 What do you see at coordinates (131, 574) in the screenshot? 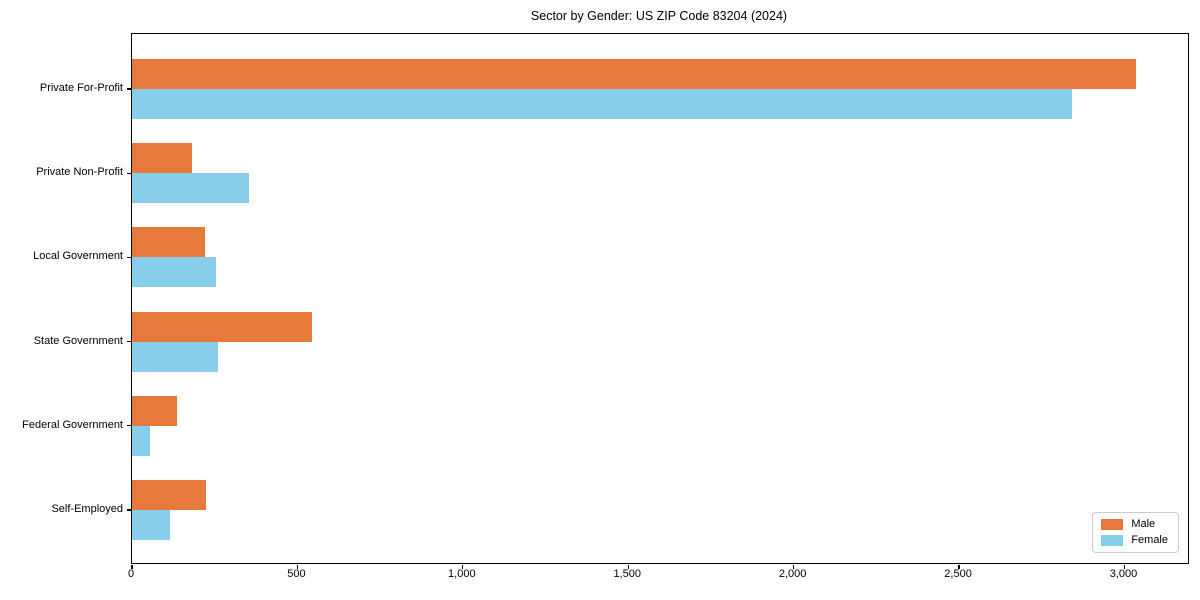
I see `x-tick-label-0: 0` at bounding box center [131, 574].